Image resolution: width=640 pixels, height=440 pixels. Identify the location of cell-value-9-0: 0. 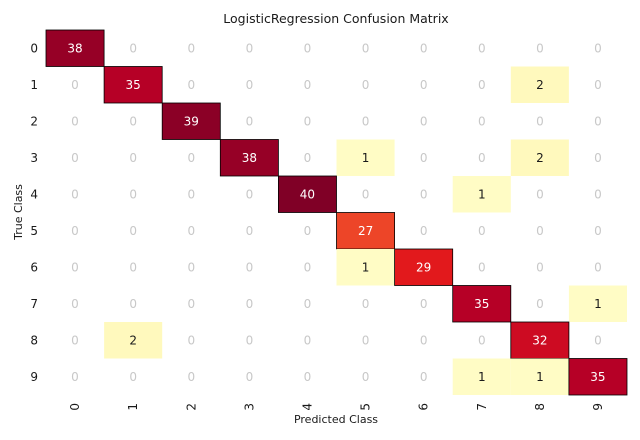
(75, 377).